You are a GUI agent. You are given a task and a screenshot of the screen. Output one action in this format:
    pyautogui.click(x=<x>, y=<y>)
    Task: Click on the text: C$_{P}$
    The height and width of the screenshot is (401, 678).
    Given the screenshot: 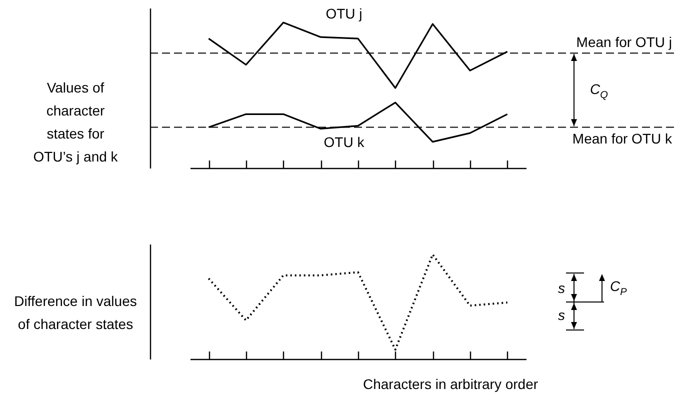 What is the action you would take?
    pyautogui.click(x=618, y=288)
    